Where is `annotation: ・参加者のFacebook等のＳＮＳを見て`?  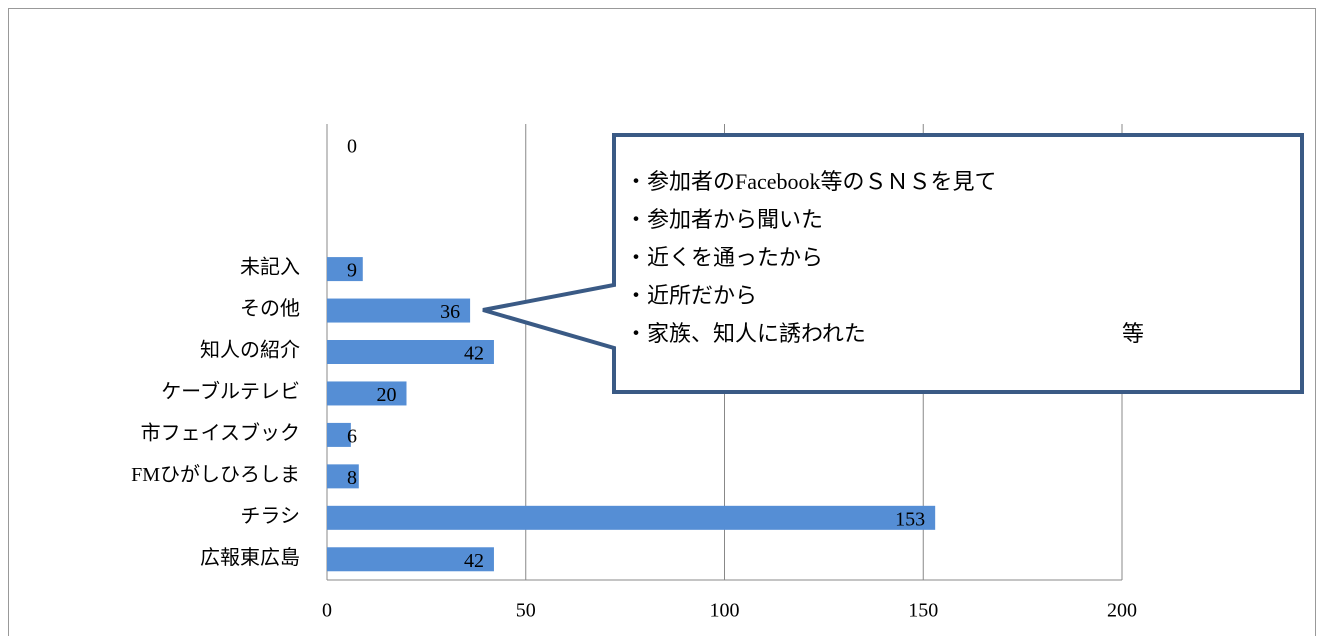
annotation: ・参加者のFacebook等のＳＮＳを見て is located at coordinates (811, 181).